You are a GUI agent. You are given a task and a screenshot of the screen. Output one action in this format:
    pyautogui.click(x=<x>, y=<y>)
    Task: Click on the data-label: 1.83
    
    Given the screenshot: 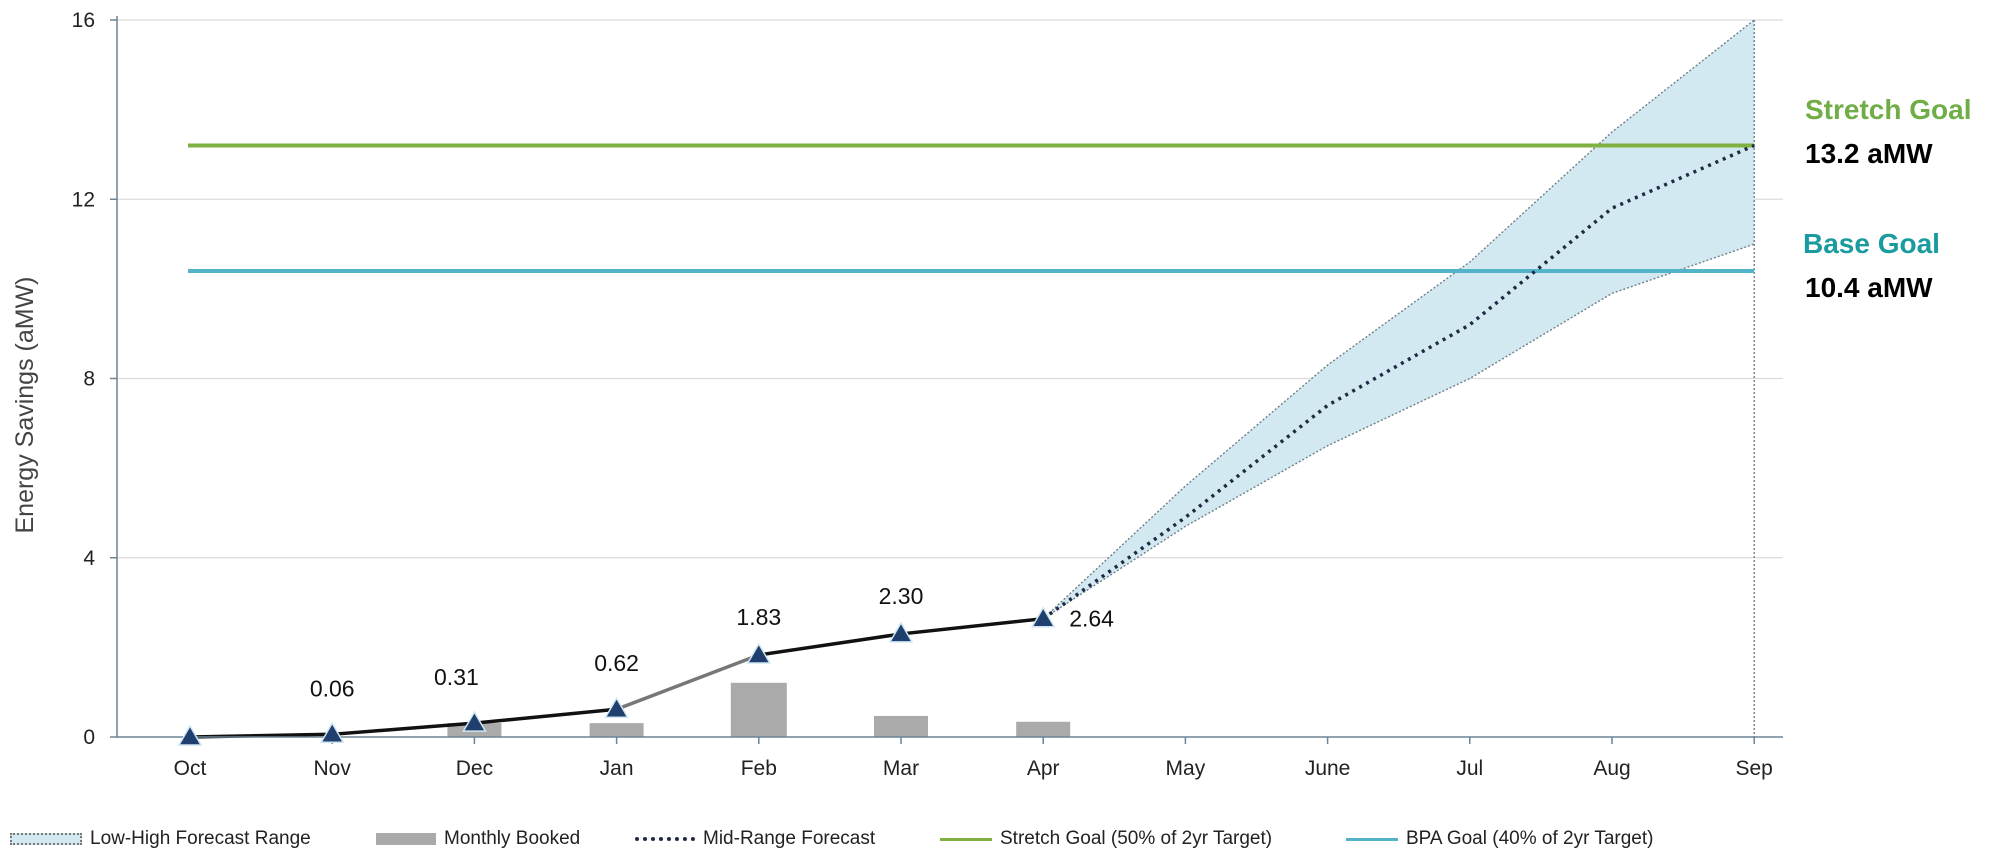 What is the action you would take?
    pyautogui.click(x=758, y=617)
    